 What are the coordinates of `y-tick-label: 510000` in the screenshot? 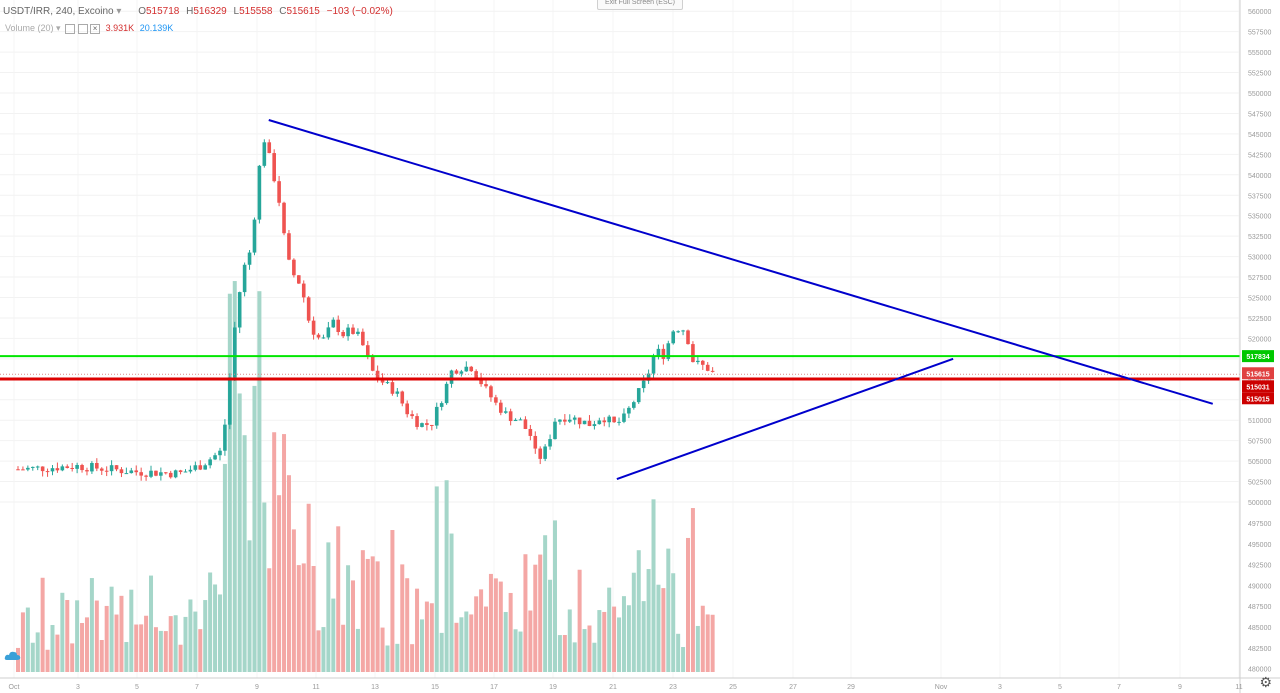 It's located at (1259, 421).